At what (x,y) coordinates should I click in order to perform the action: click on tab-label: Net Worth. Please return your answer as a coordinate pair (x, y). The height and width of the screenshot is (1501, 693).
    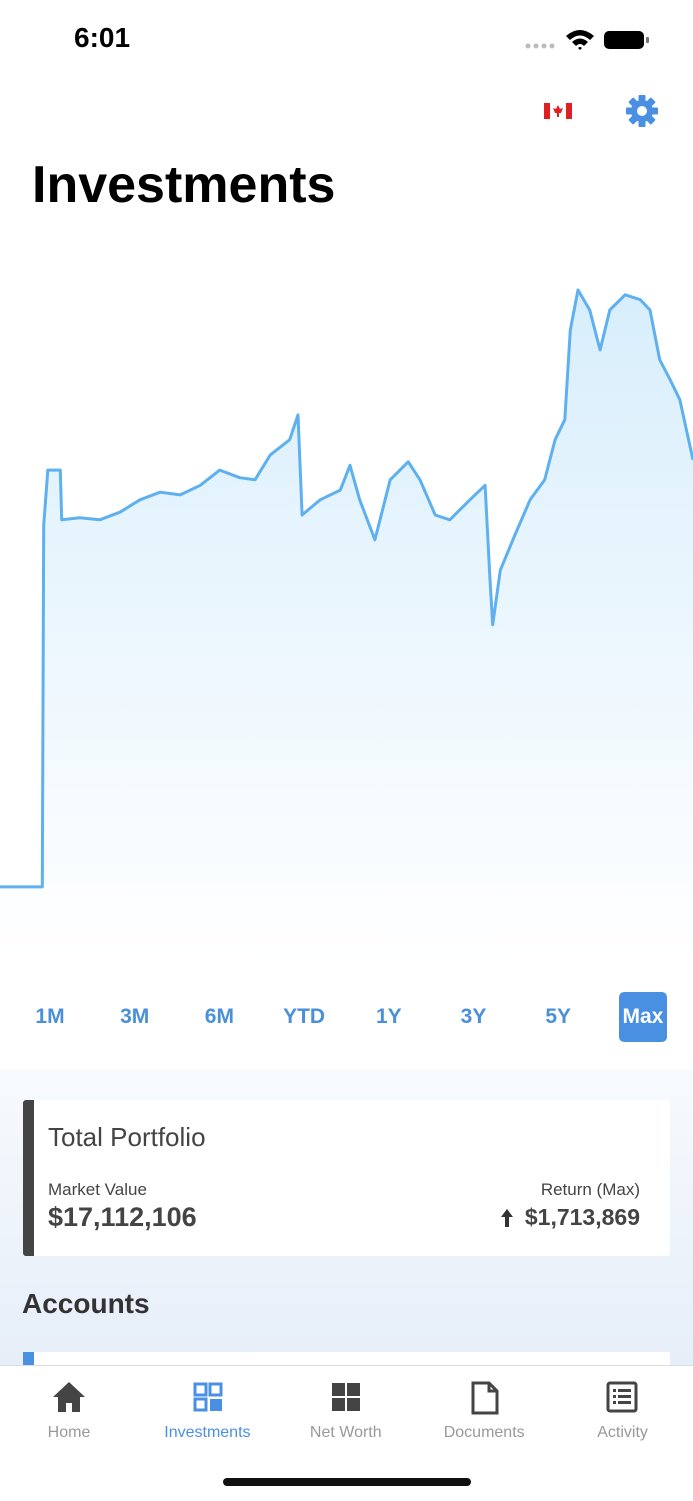
    Looking at the image, I should click on (345, 1432).